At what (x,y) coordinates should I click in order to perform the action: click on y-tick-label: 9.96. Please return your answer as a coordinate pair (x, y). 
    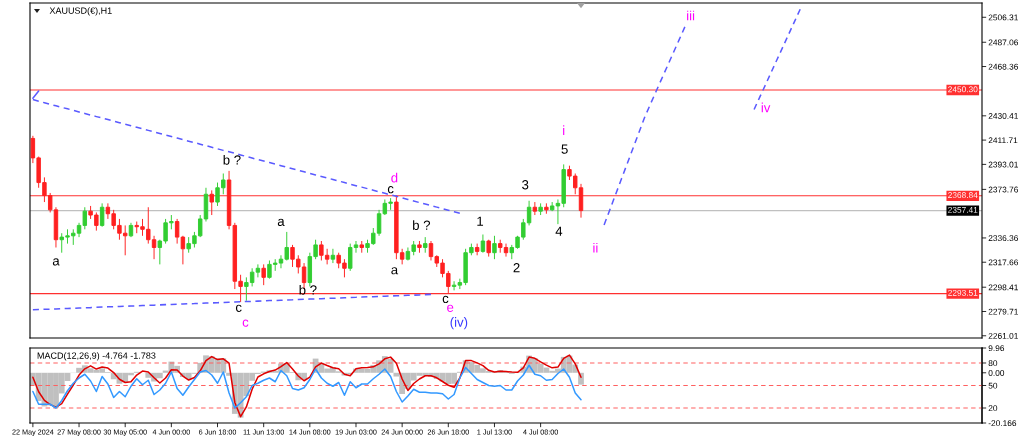
    Looking at the image, I should click on (996, 348).